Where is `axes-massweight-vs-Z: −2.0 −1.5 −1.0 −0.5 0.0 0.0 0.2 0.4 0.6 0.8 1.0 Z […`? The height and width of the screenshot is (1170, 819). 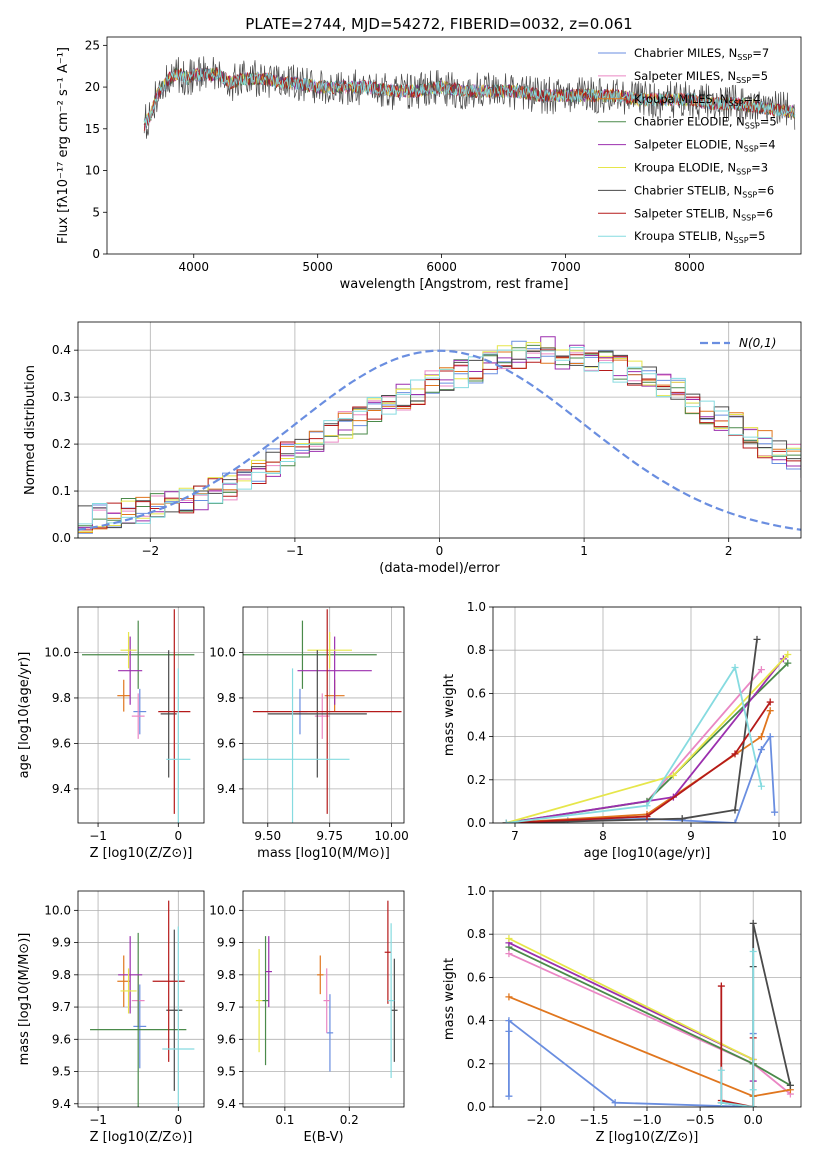
axes-massweight-vs-Z: −2.0 −1.5 −1.0 −0.5 0.0 0.0 0.2 0.4 0.6 0.8 1.0 Z [… is located at coordinates (622, 1014).